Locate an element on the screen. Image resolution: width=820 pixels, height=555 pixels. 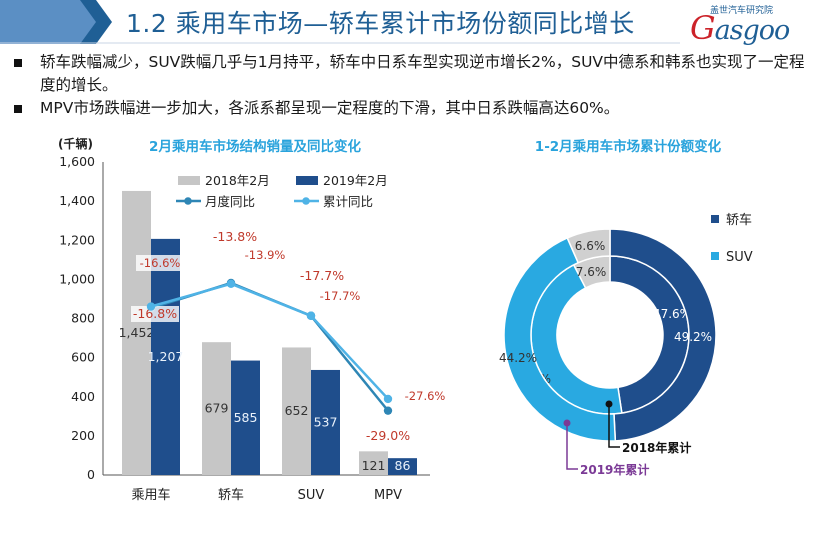
cumulative-yoy-value-label: -17.7% is located at coordinates (340, 296).